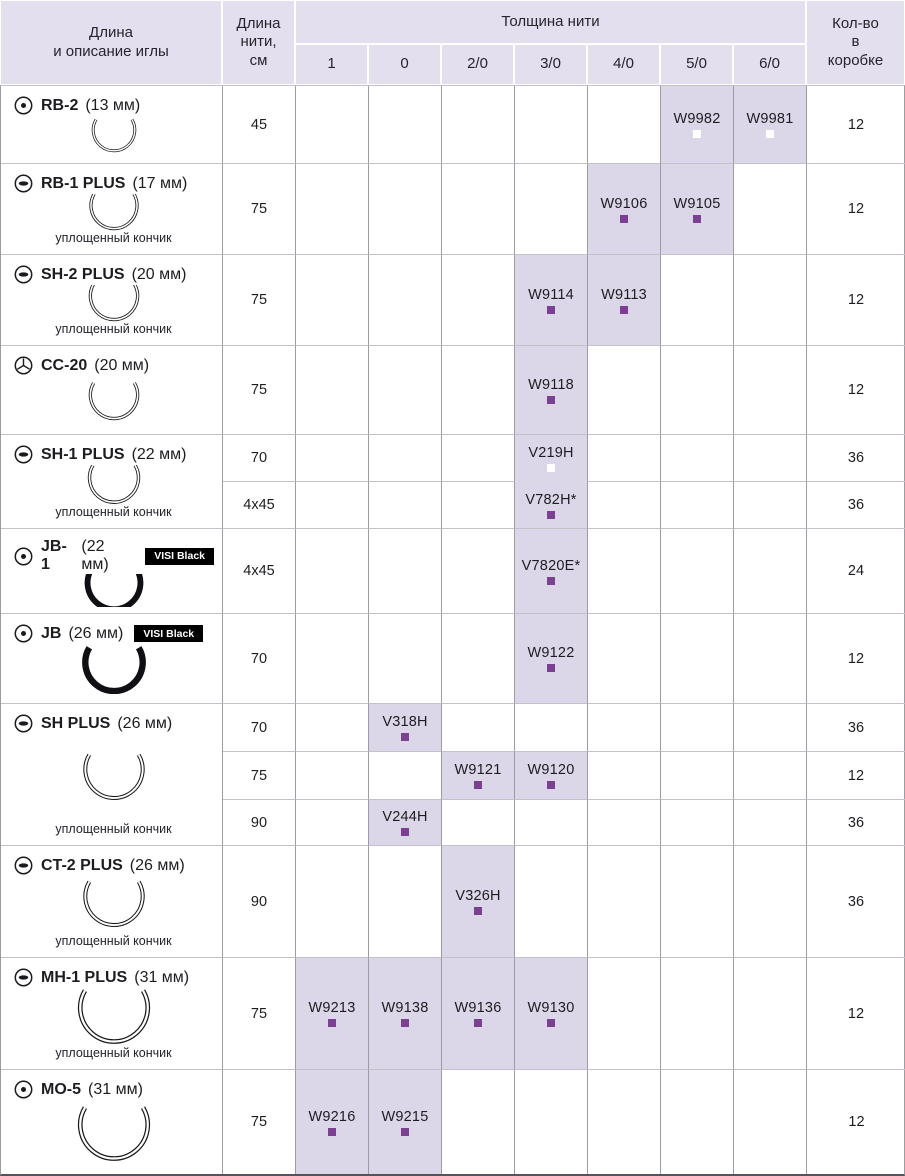  What do you see at coordinates (405, 1014) in the screenshot?
I see `product-code-cell: W9138` at bounding box center [405, 1014].